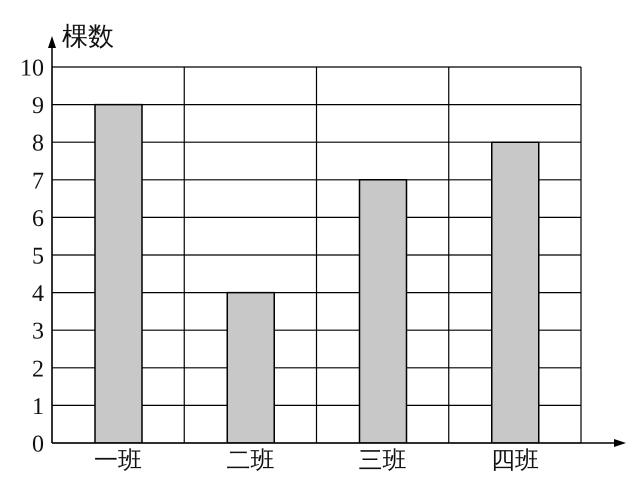  Describe the element at coordinates (38, 445) in the screenshot. I see `y-tick-label: 0` at that location.